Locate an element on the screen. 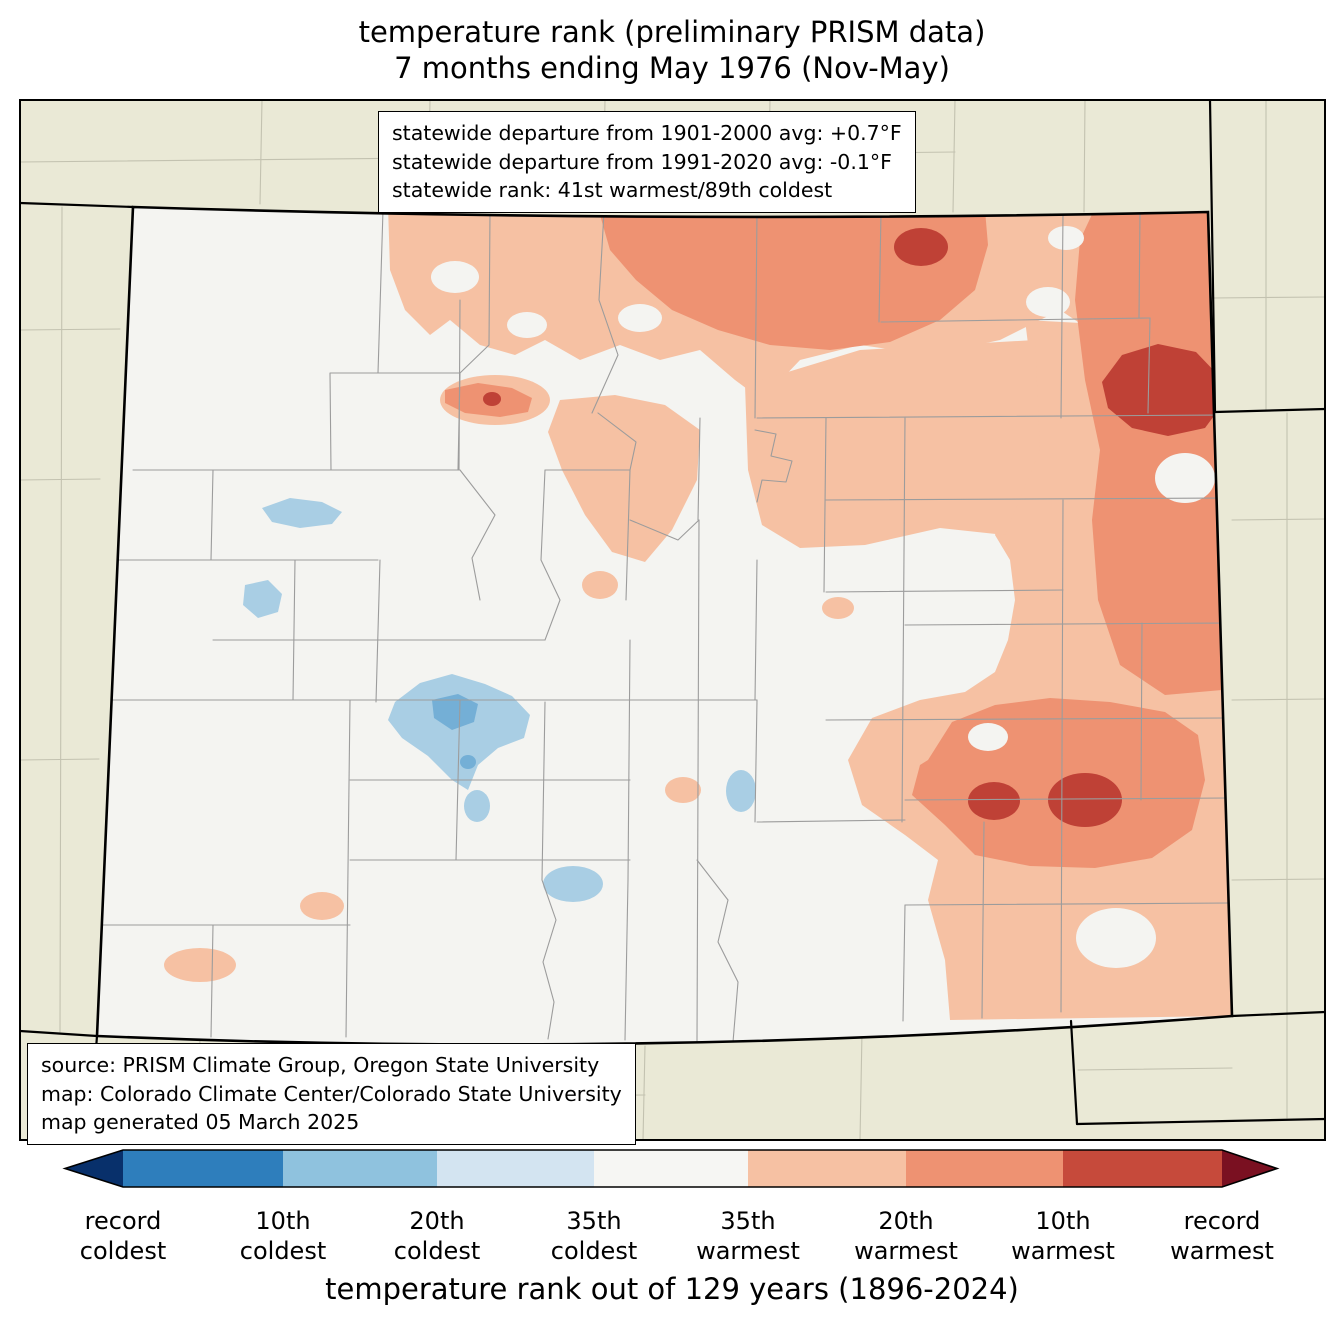 The width and height of the screenshot is (1344, 1332). legend-label-35th-warmest: 35th warmest is located at coordinates (748, 1236).